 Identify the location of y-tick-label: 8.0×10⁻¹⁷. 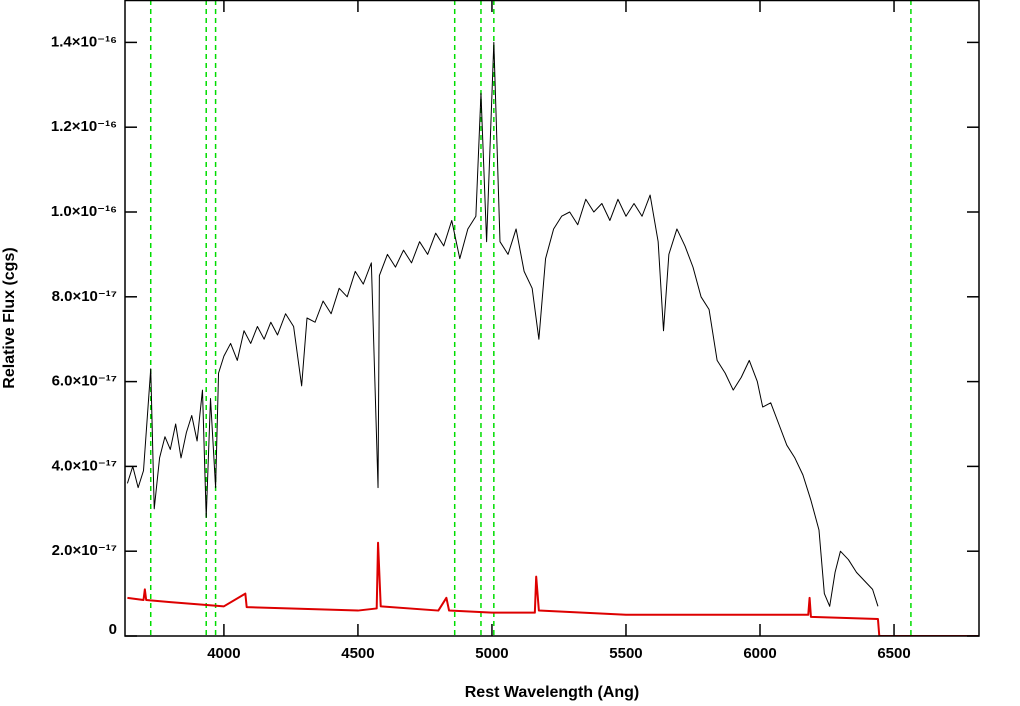
(84, 296).